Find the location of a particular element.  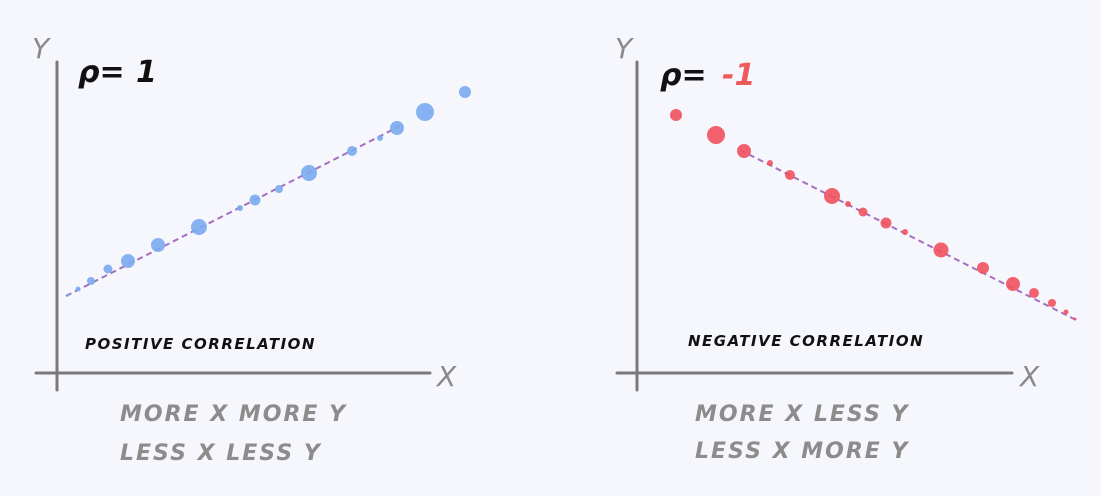

rho-value: -1 is located at coordinates (738, 75).